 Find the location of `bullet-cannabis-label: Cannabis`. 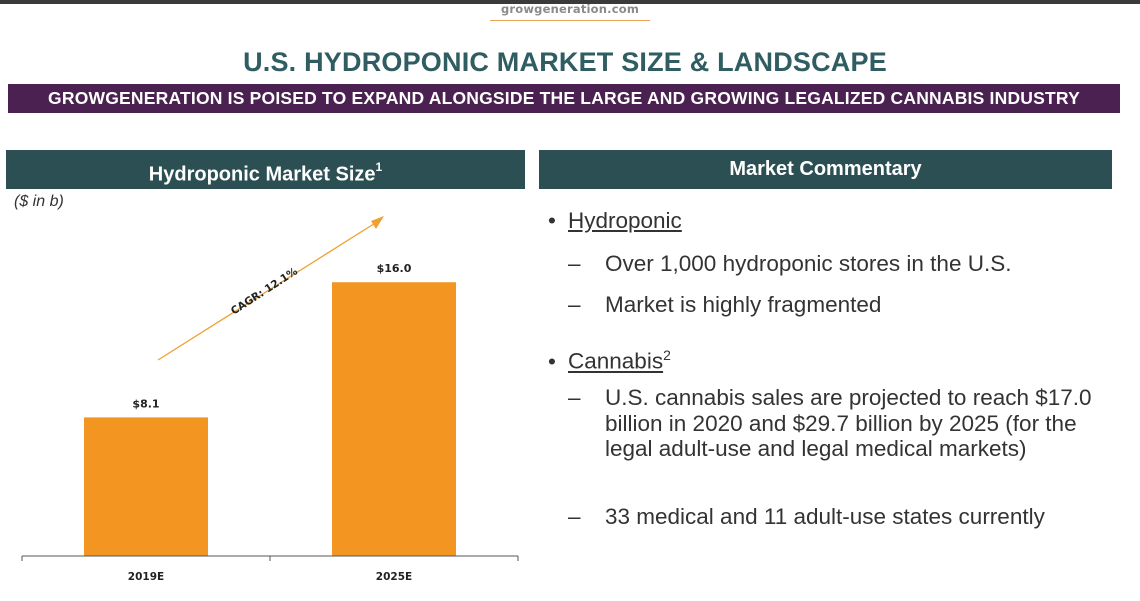

bullet-cannabis-label: Cannabis is located at coordinates (616, 361).